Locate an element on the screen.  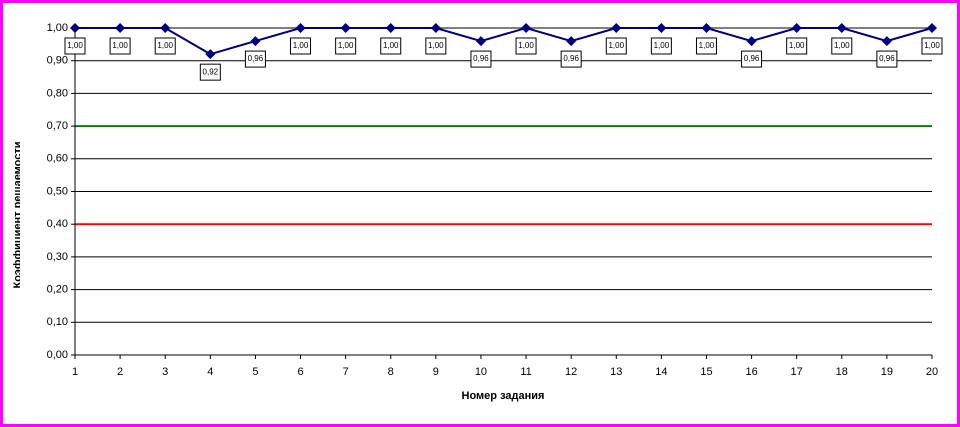
x-tick-label: 17 is located at coordinates (797, 372).